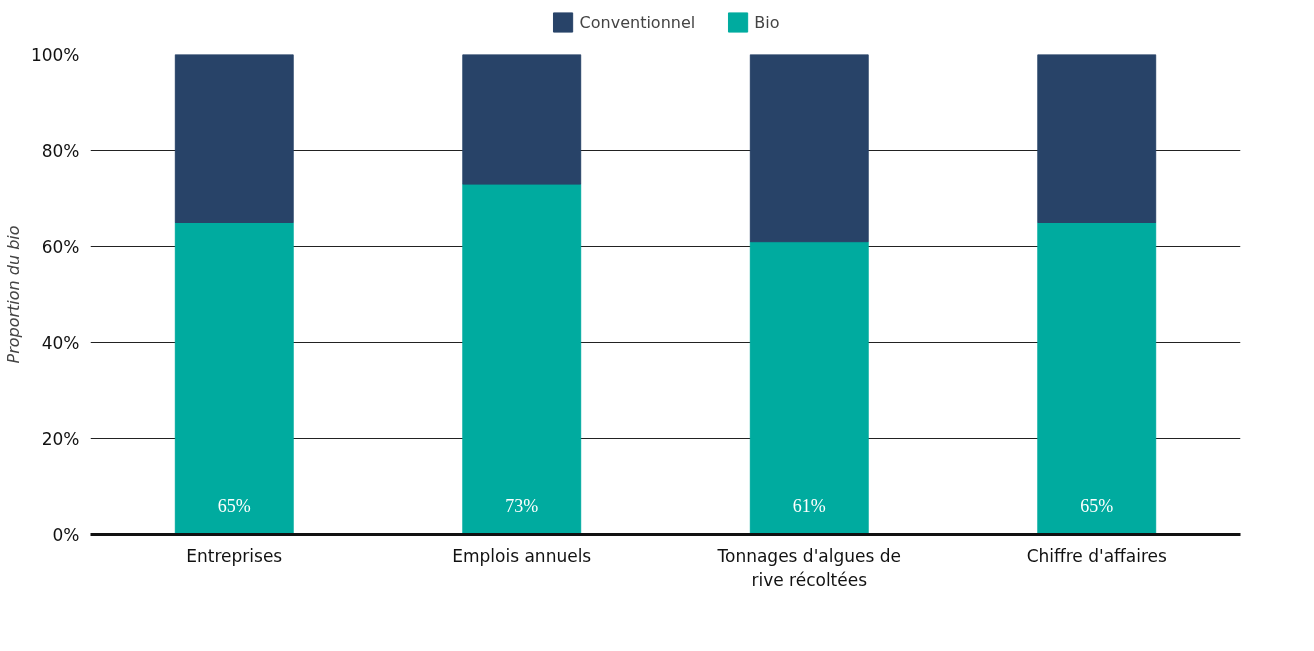 This screenshot has width=1314, height=651. I want to click on y-tick-label: 100%, so click(55, 54).